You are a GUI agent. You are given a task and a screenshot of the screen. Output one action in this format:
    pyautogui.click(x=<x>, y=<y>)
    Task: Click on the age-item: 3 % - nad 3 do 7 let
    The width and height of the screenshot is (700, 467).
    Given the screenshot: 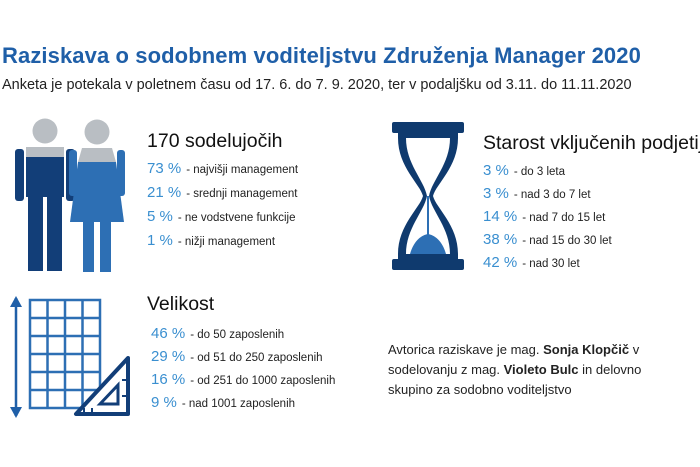 What is the action you would take?
    pyautogui.click(x=537, y=193)
    